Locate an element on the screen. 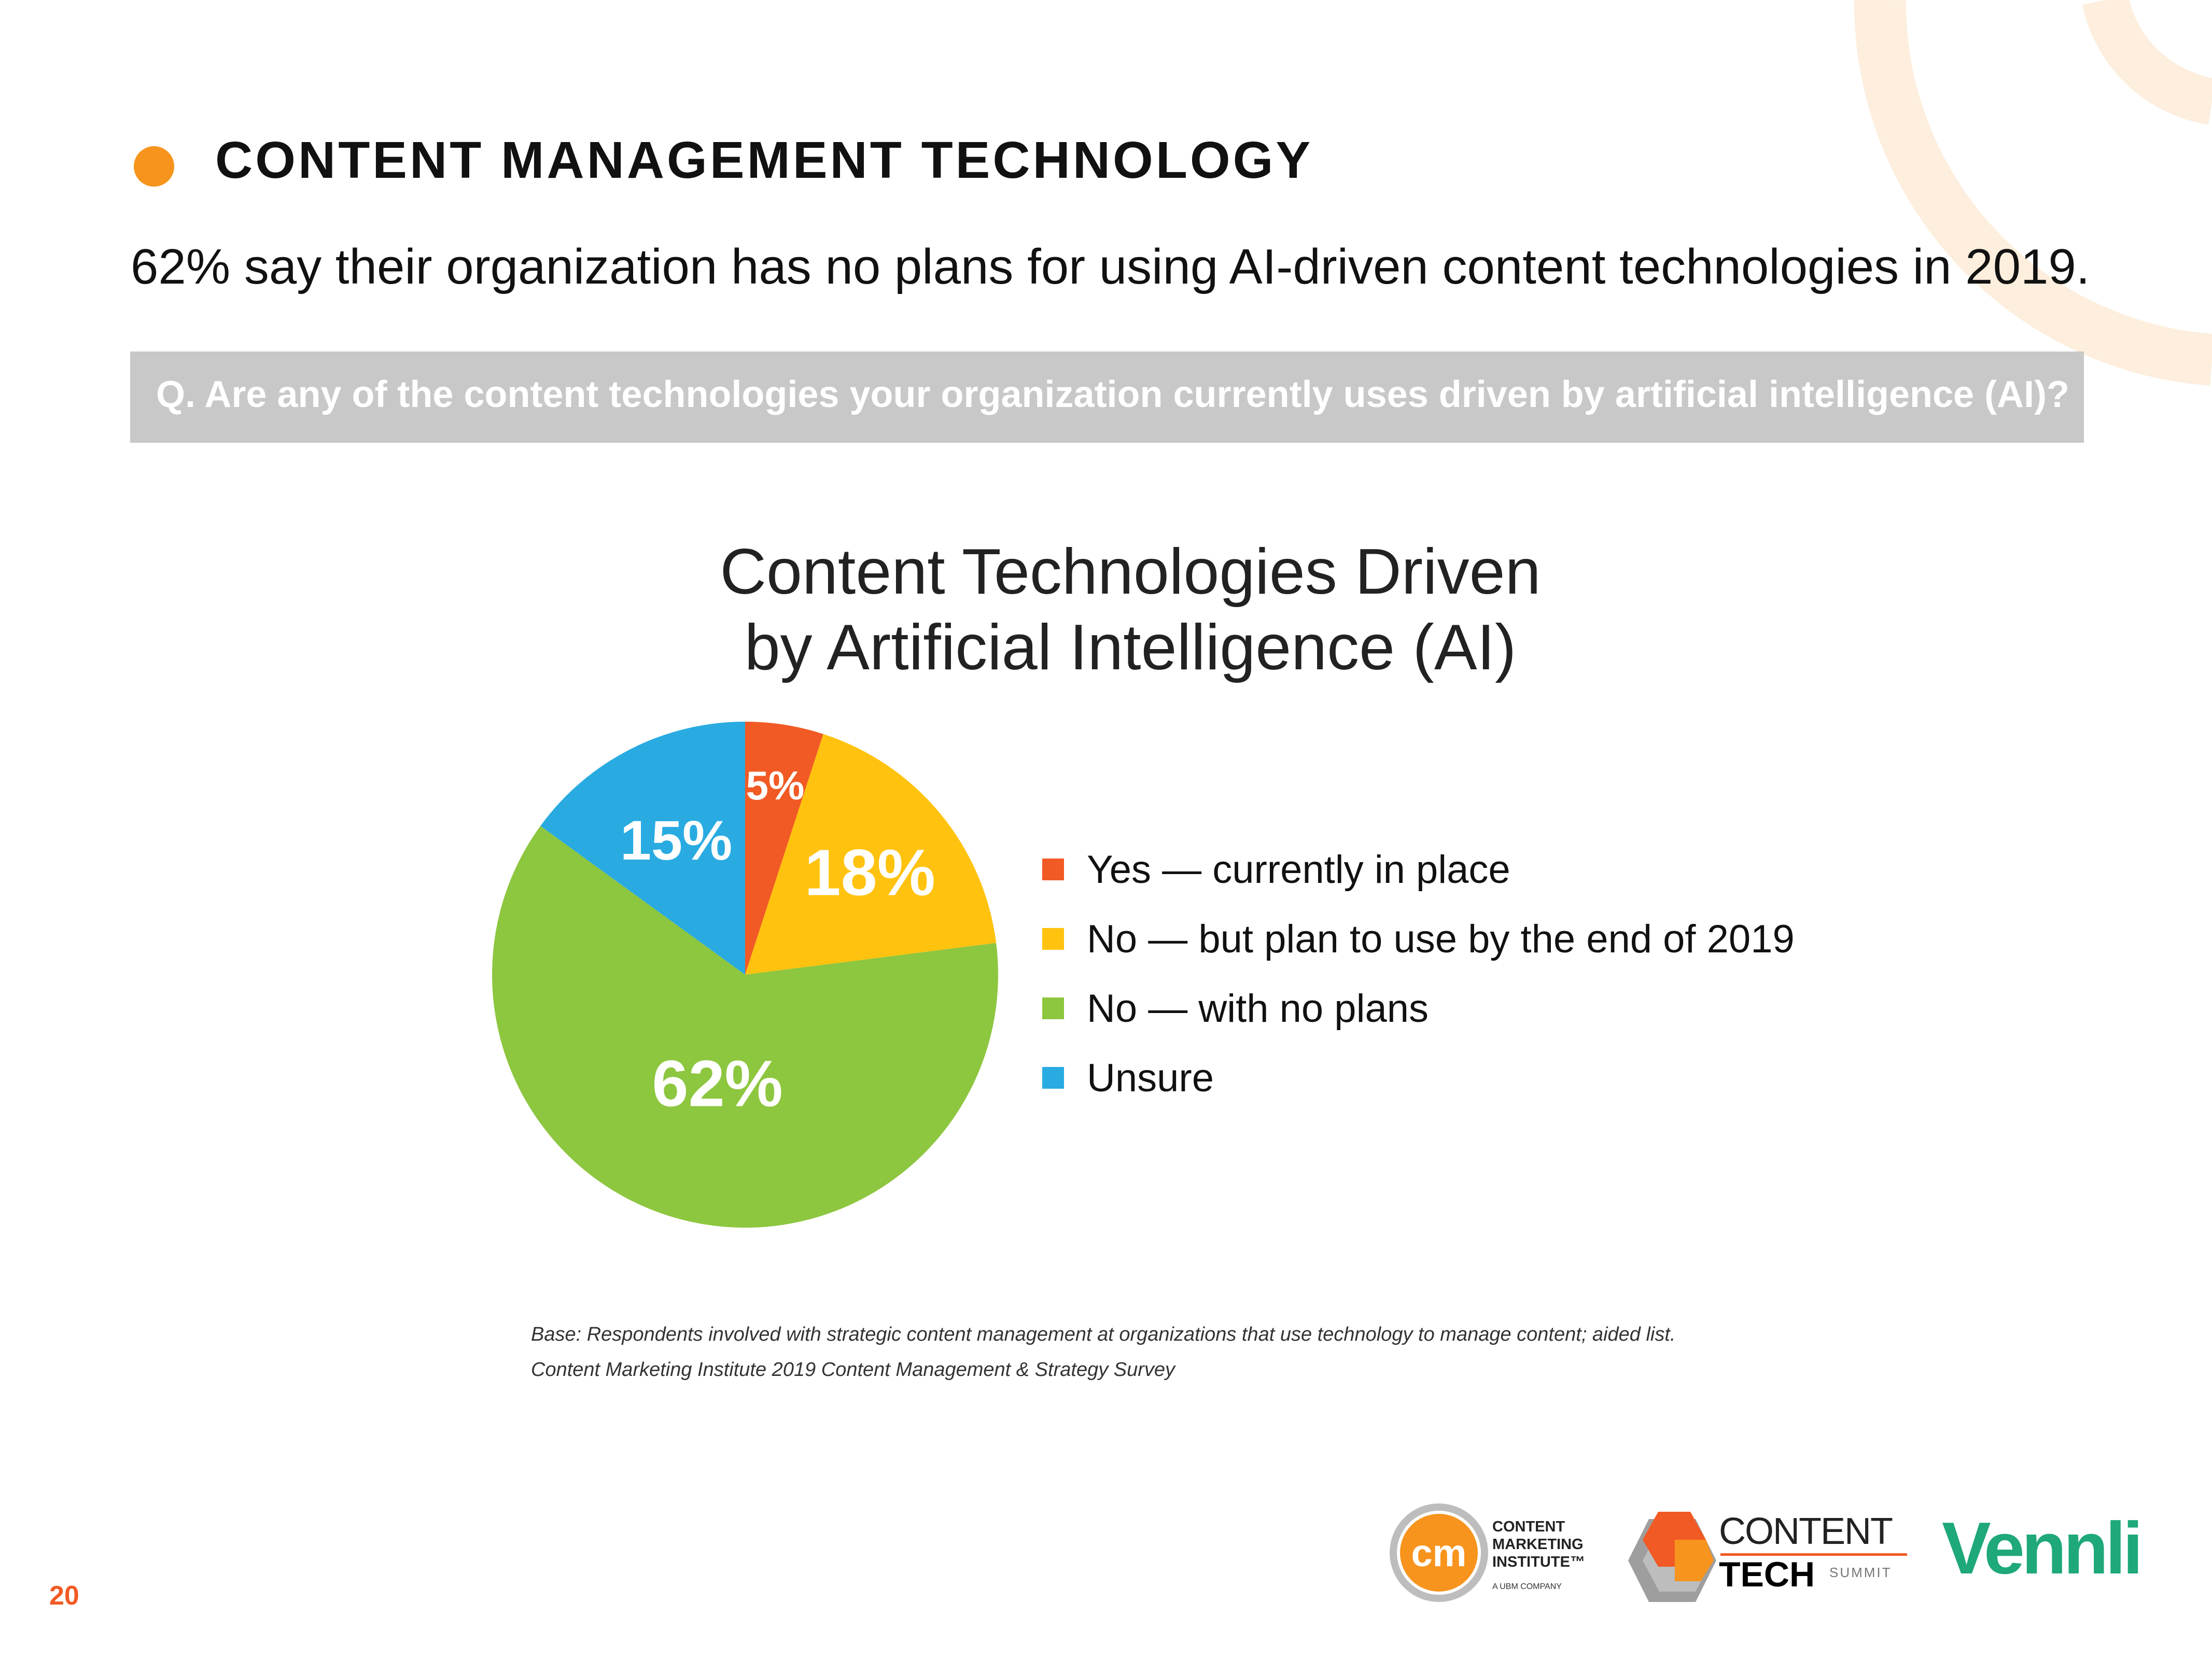 The image size is (2212, 1659). legend-swatch-plan is located at coordinates (1053, 939).